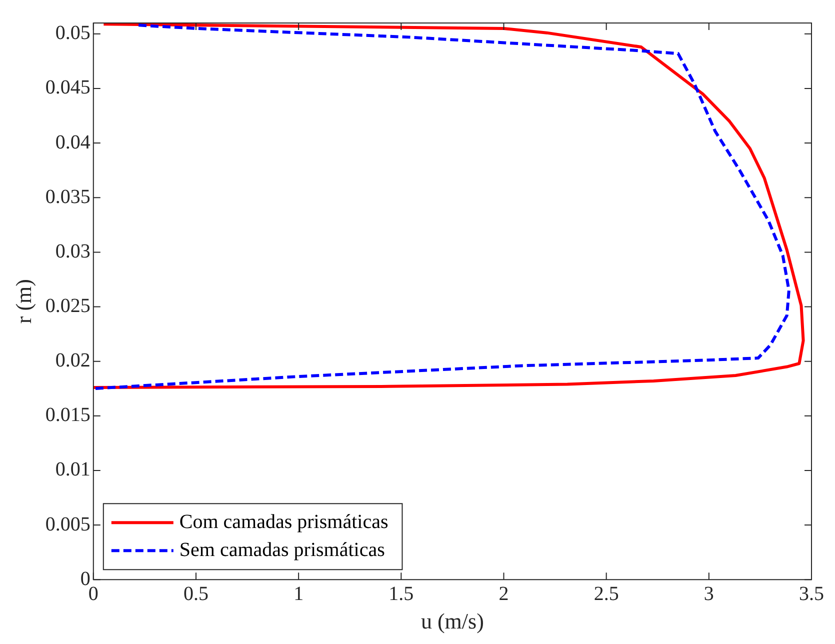  I want to click on y-tick-label: 0.035, so click(67, 197).